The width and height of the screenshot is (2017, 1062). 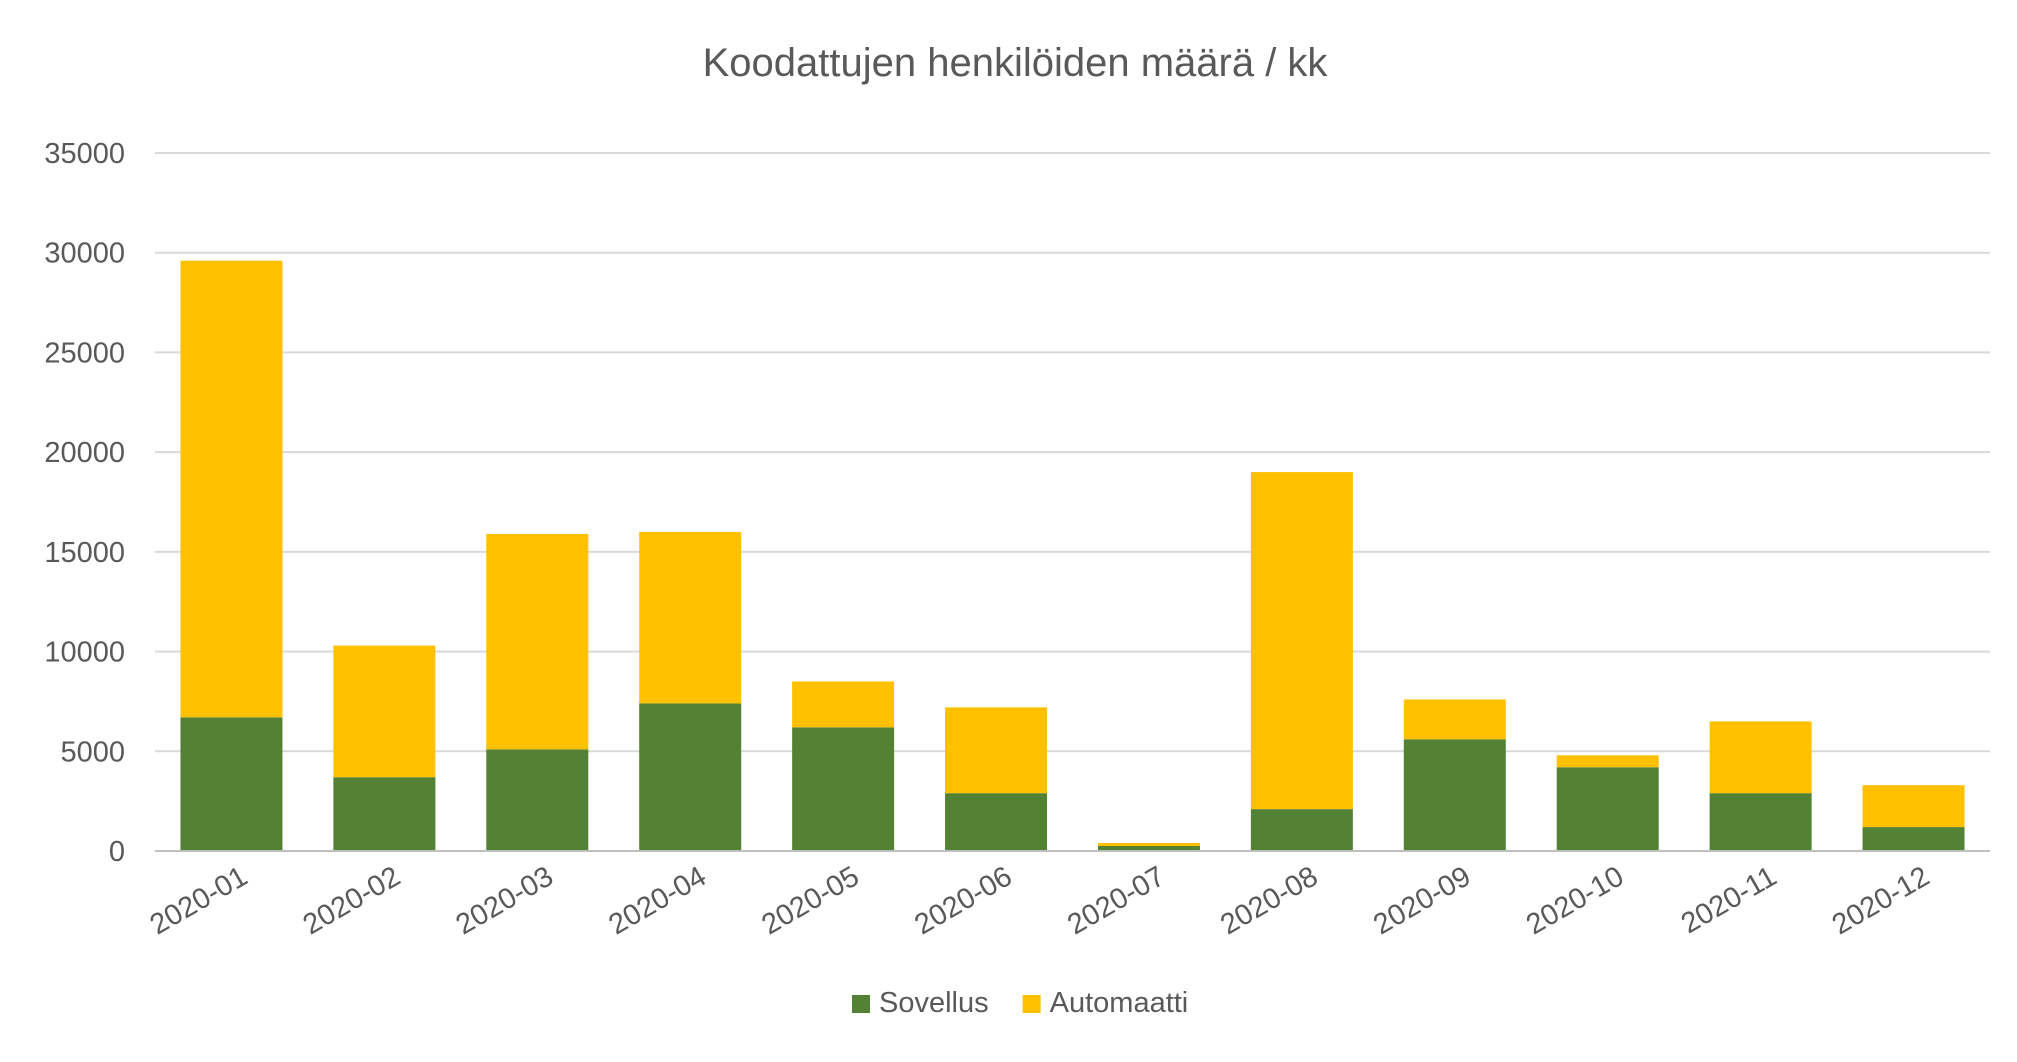 What do you see at coordinates (84, 553) in the screenshot?
I see `y-tick-label: 15000` at bounding box center [84, 553].